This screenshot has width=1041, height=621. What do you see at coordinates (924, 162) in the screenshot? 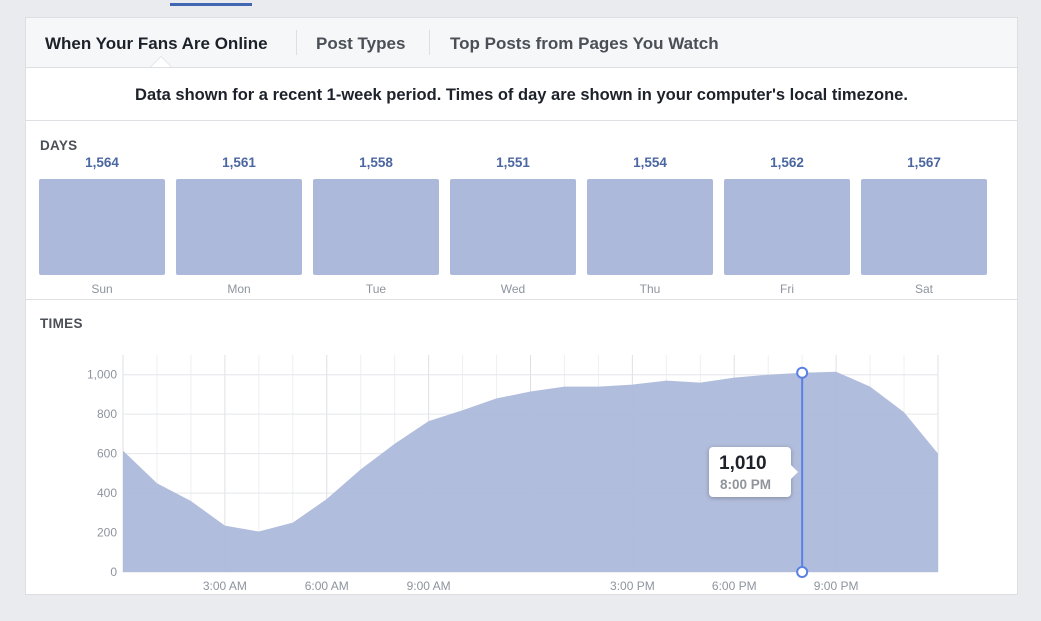
I see `day-value-label: 1,567` at bounding box center [924, 162].